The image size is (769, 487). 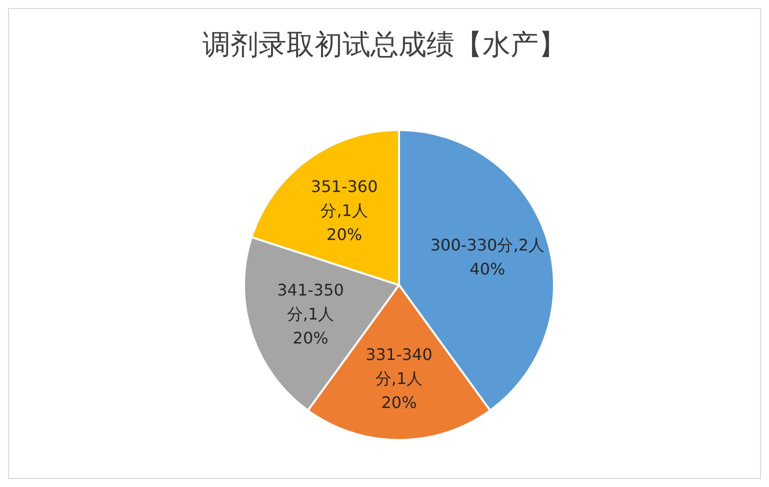 I want to click on slice-label: 341-350分,1人, so click(x=310, y=302).